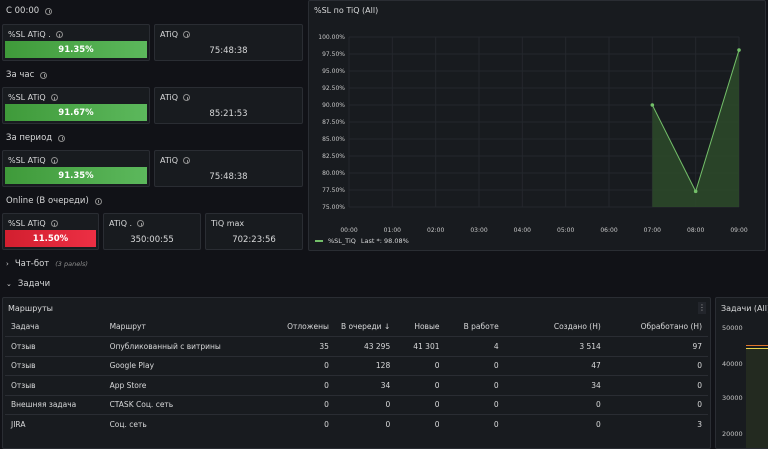 The width and height of the screenshot is (768, 449). I want to click on col-header: Задача, so click(25, 326).